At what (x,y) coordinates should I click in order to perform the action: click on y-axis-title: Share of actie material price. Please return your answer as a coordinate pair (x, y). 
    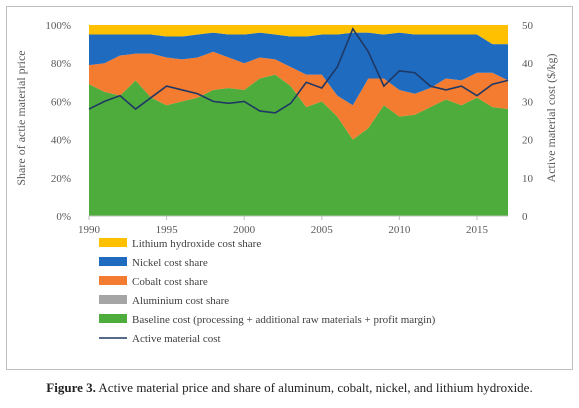
    Looking at the image, I should click on (21, 117).